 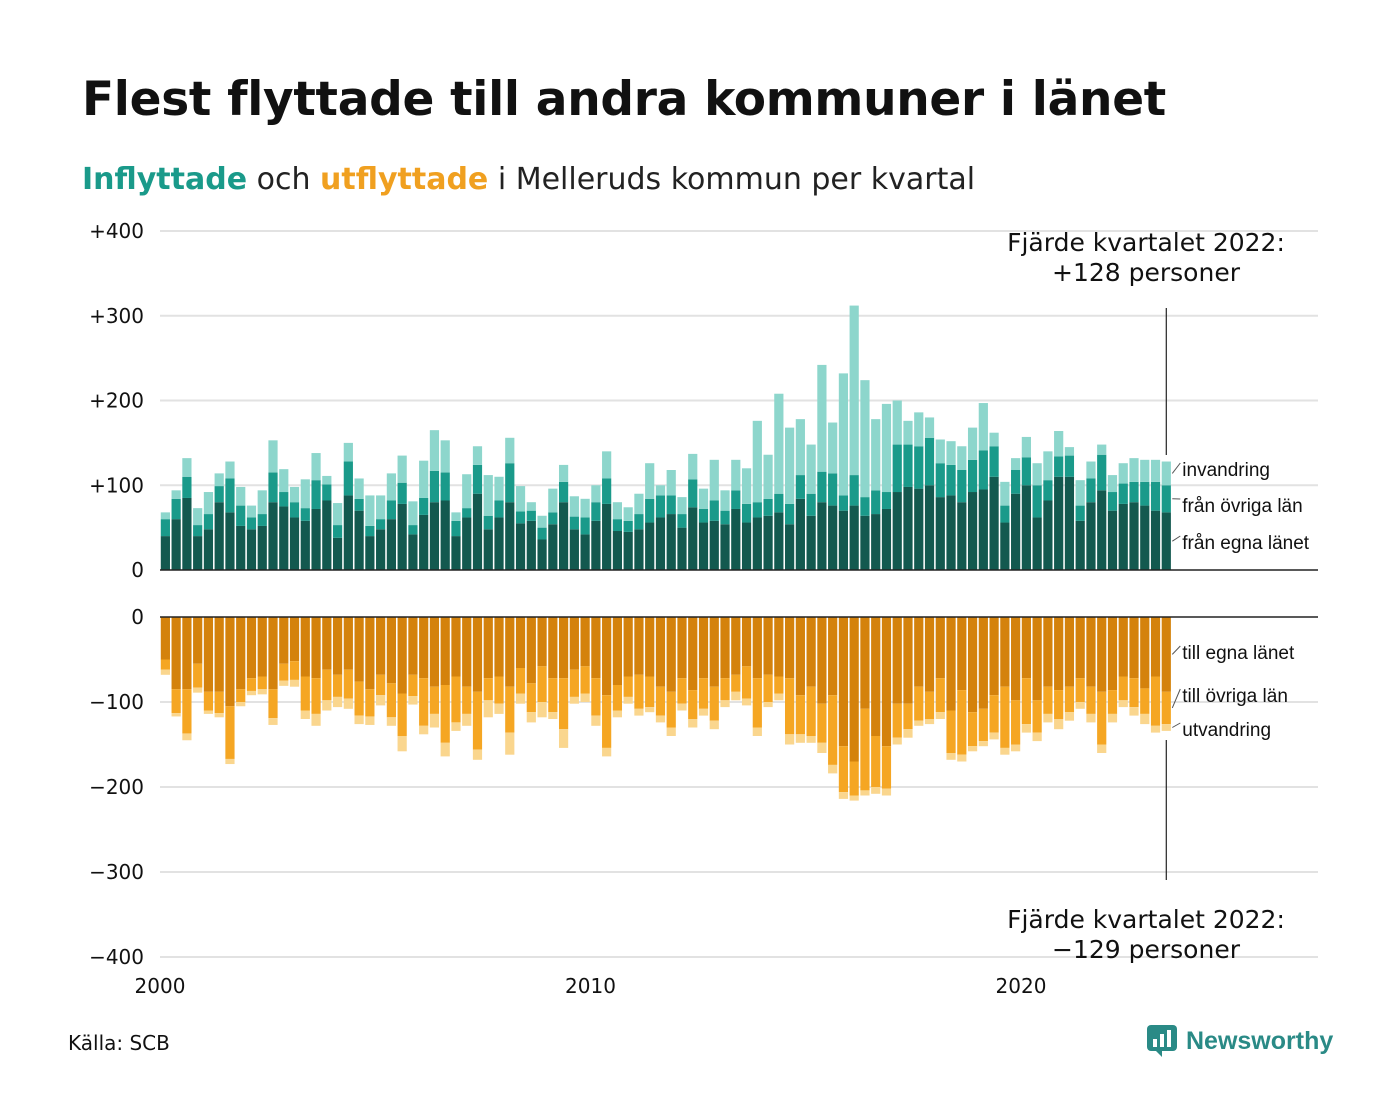 What do you see at coordinates (1176, 468) in the screenshot?
I see `segment-label-leader` at bounding box center [1176, 468].